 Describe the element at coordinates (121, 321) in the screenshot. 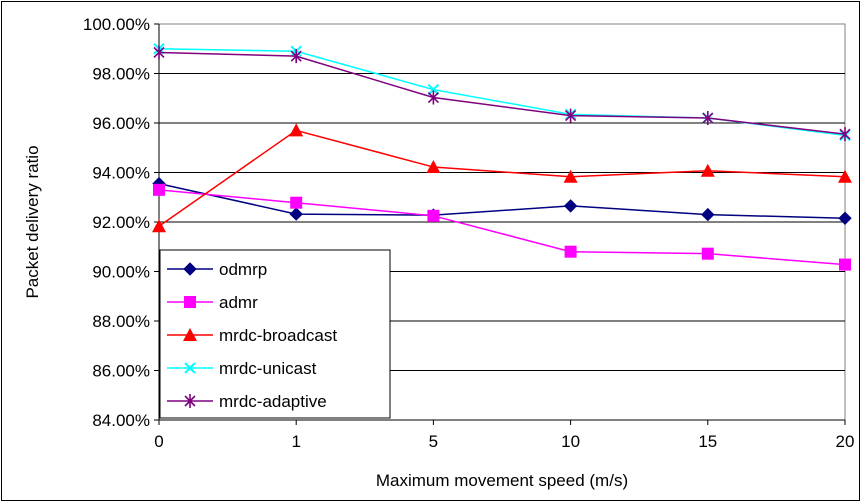

I see `y-tick-label: 88.00%` at that location.